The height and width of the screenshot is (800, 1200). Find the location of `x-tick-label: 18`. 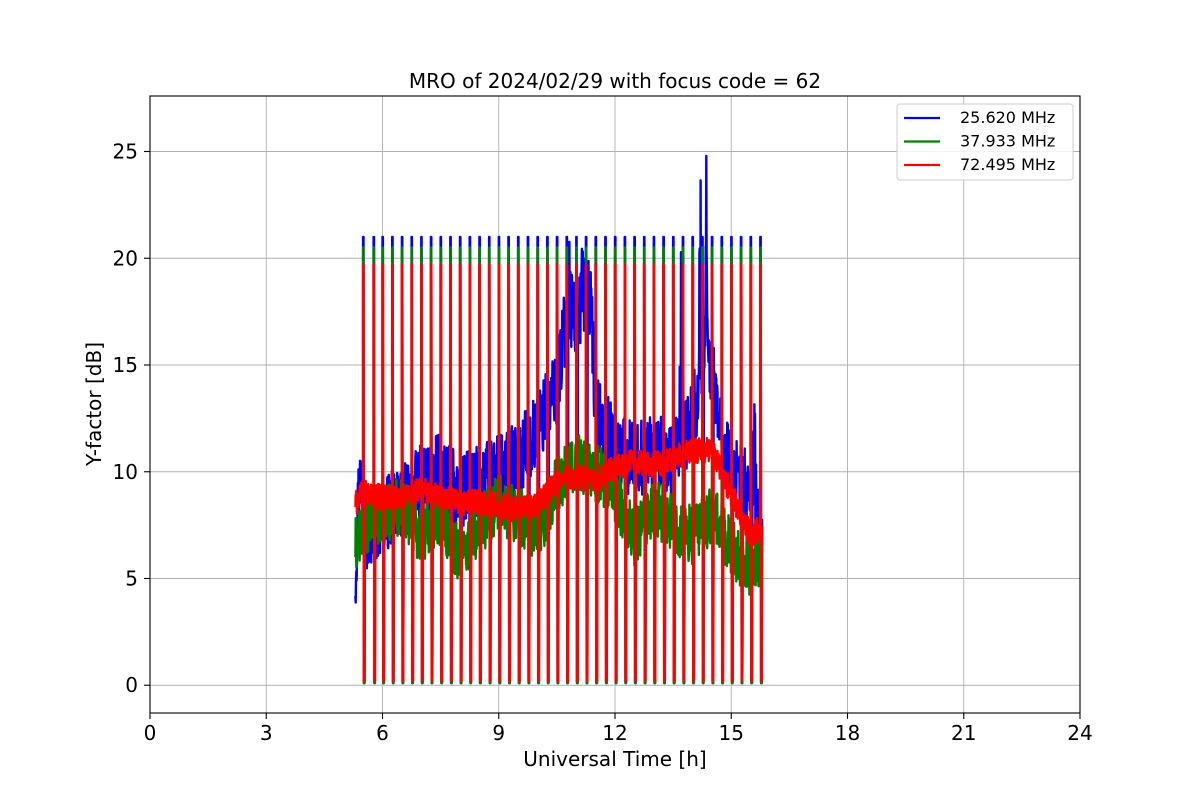

x-tick-label: 18 is located at coordinates (847, 733).